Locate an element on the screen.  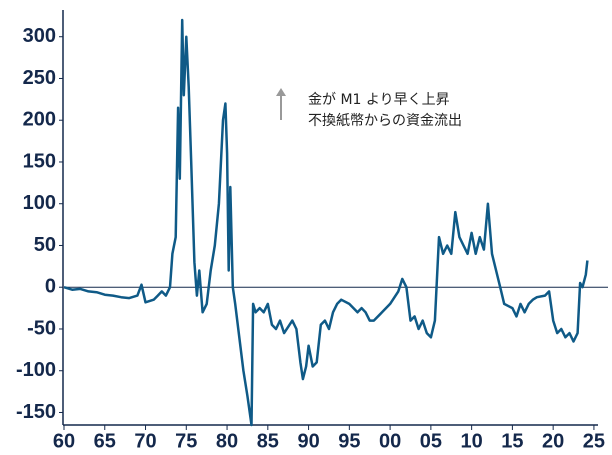
annotation: 金が M1 より早く上昇 is located at coordinates (379, 100).